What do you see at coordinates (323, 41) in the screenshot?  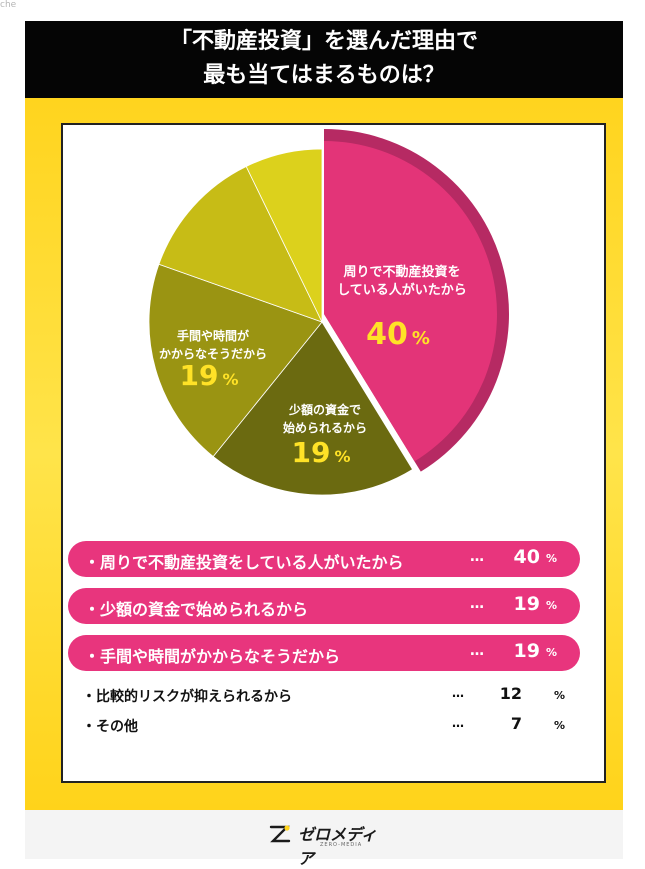 I see `title-line-1: 「不動産投資」を選んだ理由で` at bounding box center [323, 41].